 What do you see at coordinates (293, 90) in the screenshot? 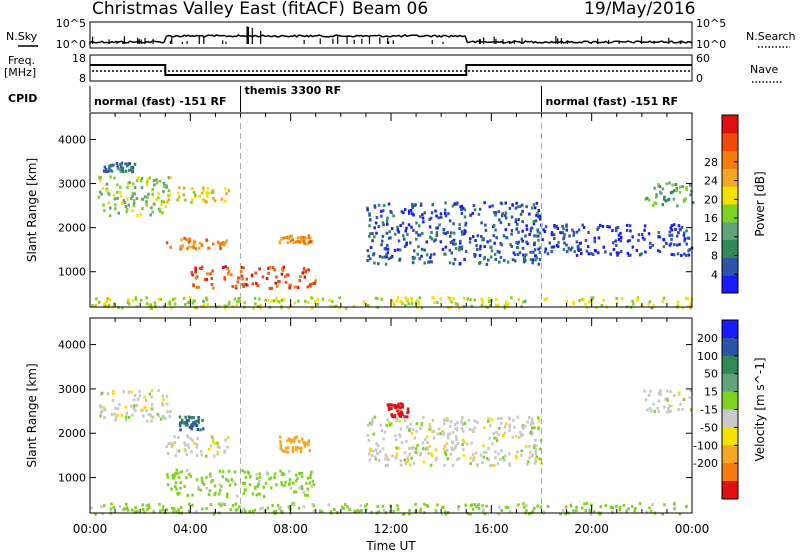
I see `cpid-segment-label: themis 3300 RF` at bounding box center [293, 90].